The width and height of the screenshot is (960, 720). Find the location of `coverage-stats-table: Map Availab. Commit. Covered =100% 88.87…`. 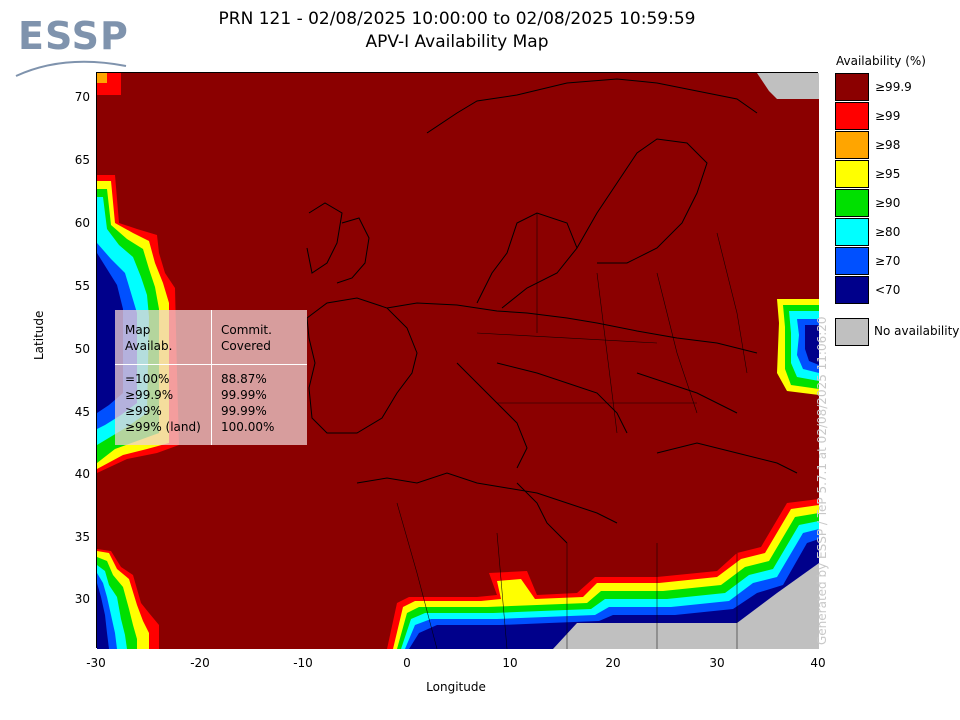

coverage-stats-table: Map Availab. Commit. Covered =100% 88.87… is located at coordinates (211, 377).